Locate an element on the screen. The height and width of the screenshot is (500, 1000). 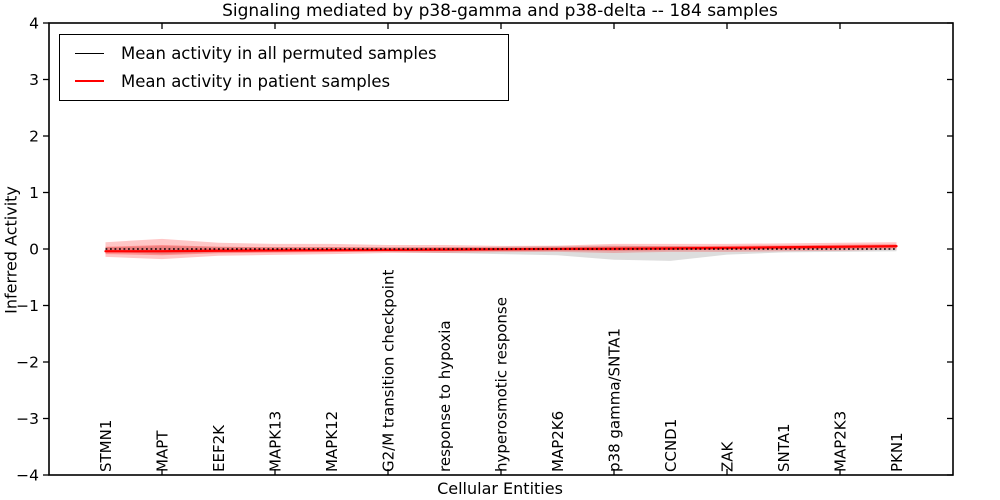
x-axis-label: Cellular Entities is located at coordinates (500, 488).